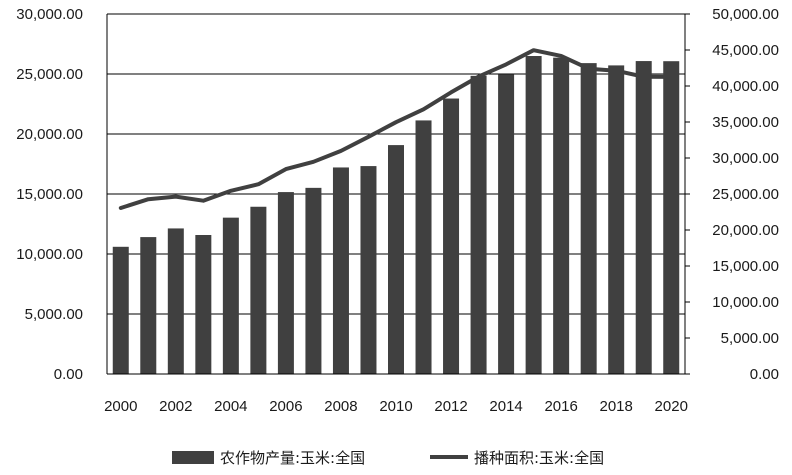  What do you see at coordinates (193, 457) in the screenshot?
I see `legend-swatch-bar` at bounding box center [193, 457].